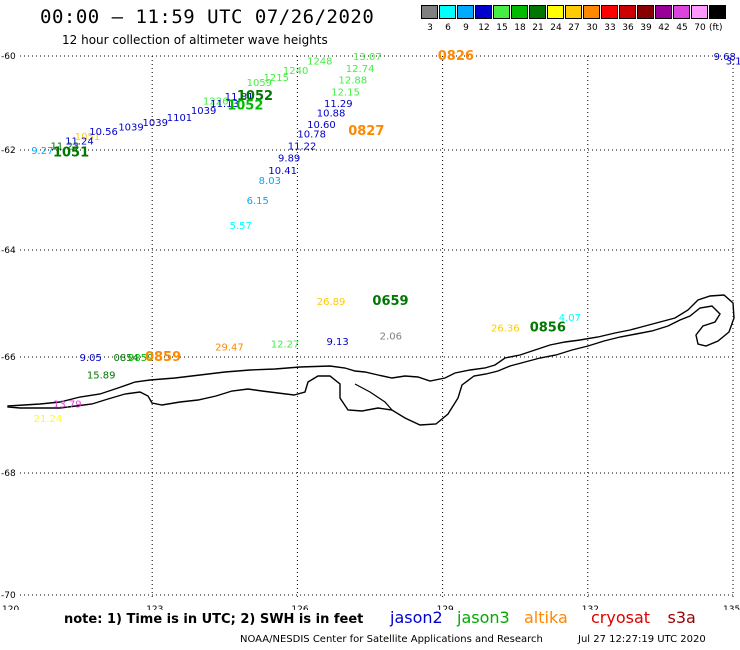  I want to click on coastline-inner-bay, so click(373, 397).